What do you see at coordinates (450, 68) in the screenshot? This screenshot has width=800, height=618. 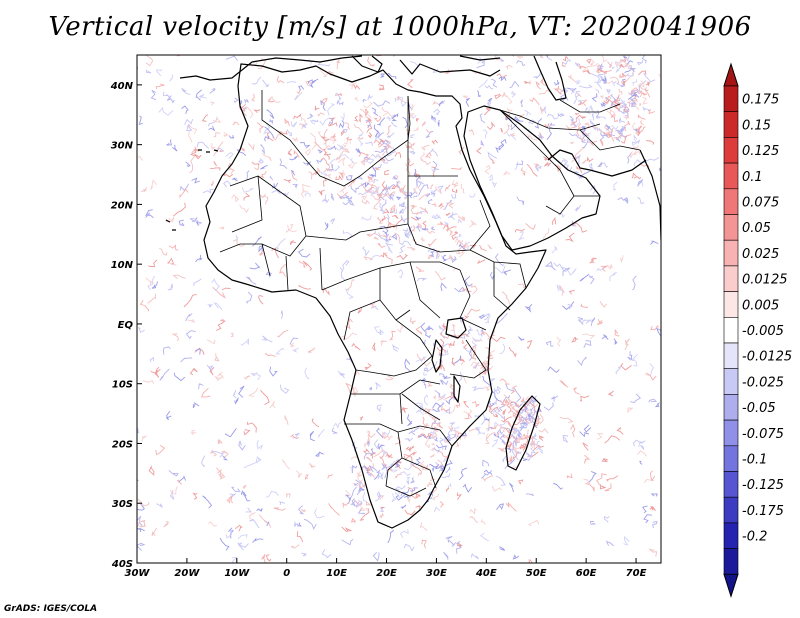 I see `greece-turkey-coastline` at bounding box center [450, 68].